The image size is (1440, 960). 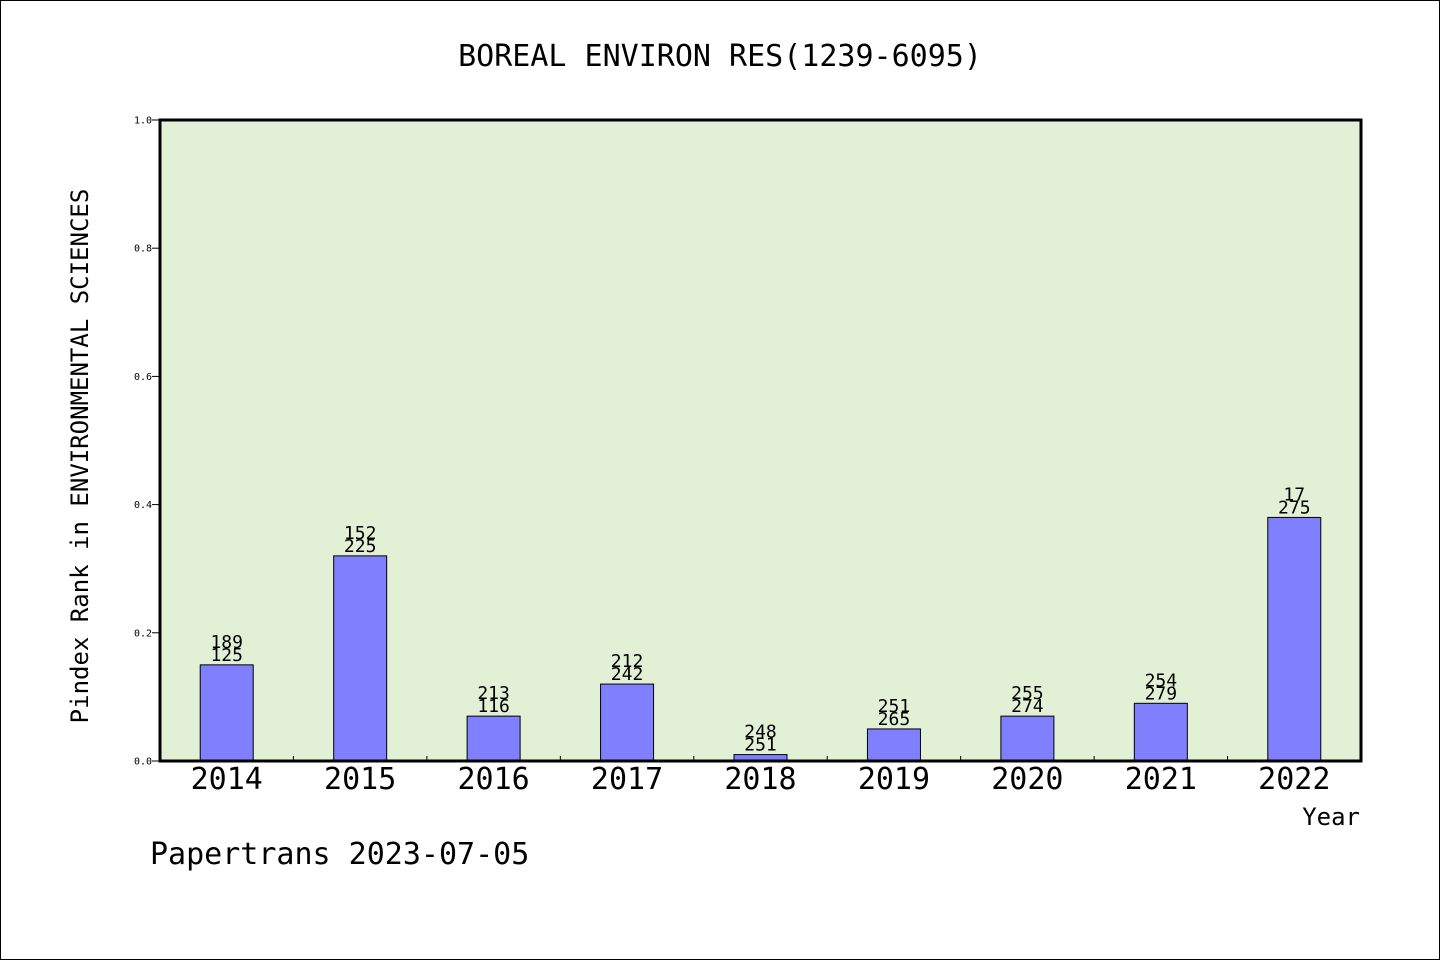 What do you see at coordinates (1161, 779) in the screenshot?
I see `x-tick-label: 2021` at bounding box center [1161, 779].